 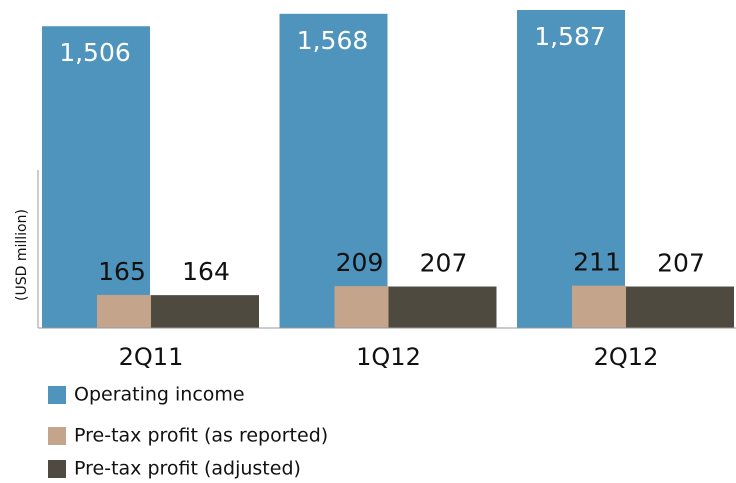 I want to click on value-label: 209, so click(x=360, y=262).